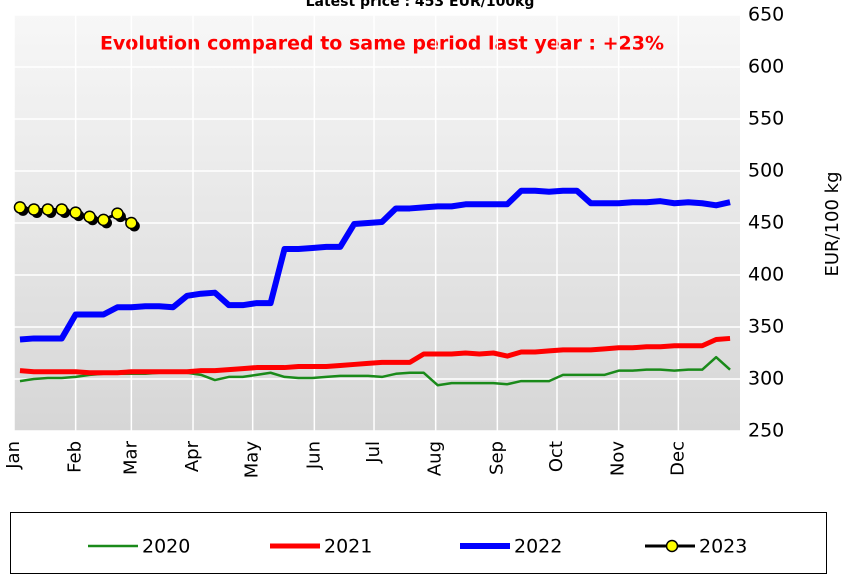 The width and height of the screenshot is (847, 579). I want to click on x-tick-label: May, so click(252, 460).